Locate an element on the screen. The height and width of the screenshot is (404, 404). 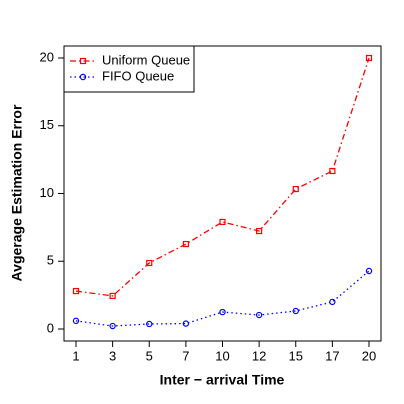
y-tick-label: 5 is located at coordinates (50, 260).